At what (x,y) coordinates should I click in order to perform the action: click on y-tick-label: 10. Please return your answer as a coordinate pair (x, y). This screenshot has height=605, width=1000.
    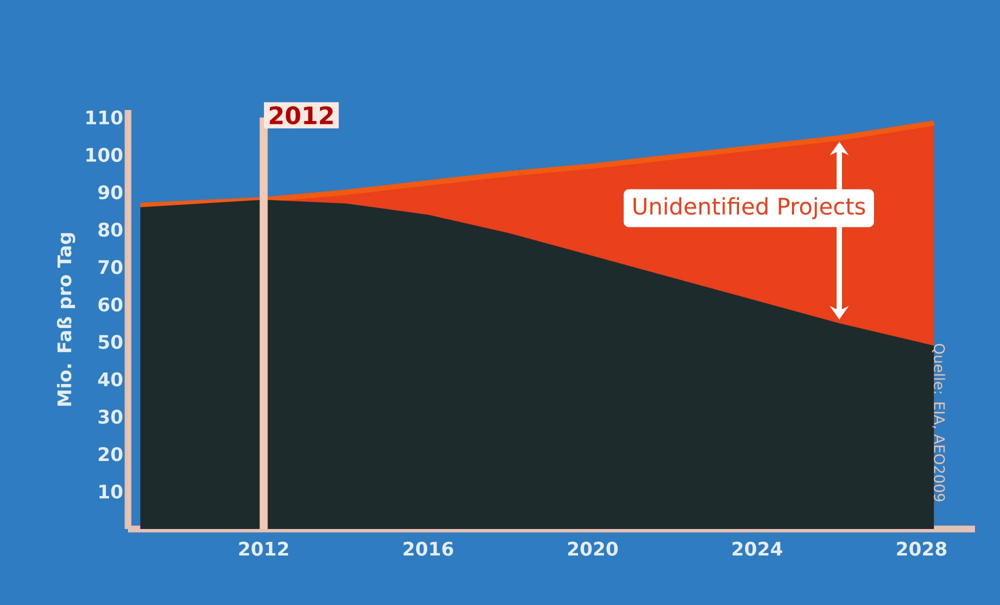
    Looking at the image, I should click on (110, 491).